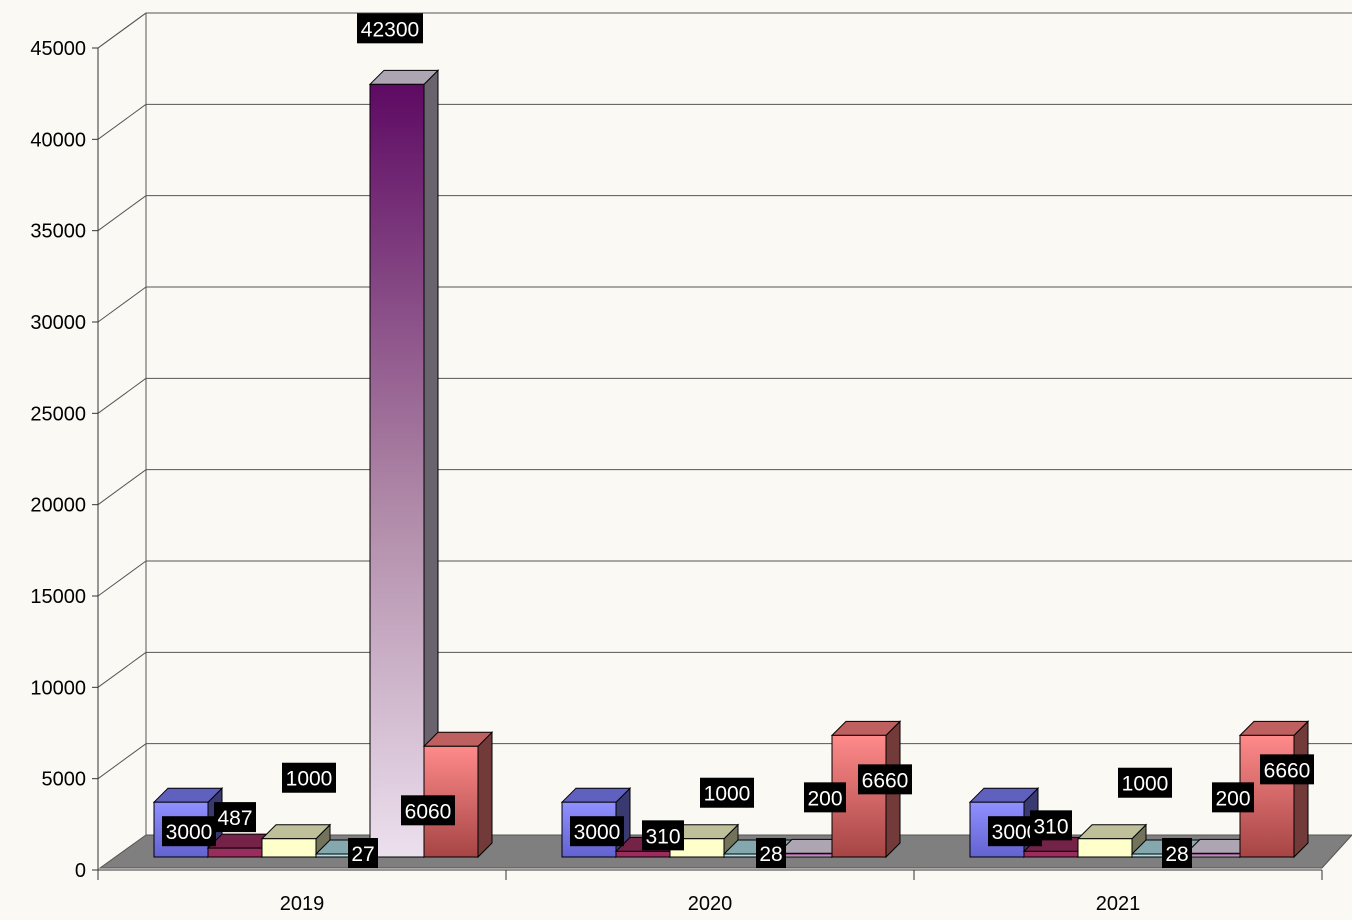 This screenshot has height=920, width=1352. What do you see at coordinates (58, 414) in the screenshot?
I see `y-tick-label: 25000` at bounding box center [58, 414].